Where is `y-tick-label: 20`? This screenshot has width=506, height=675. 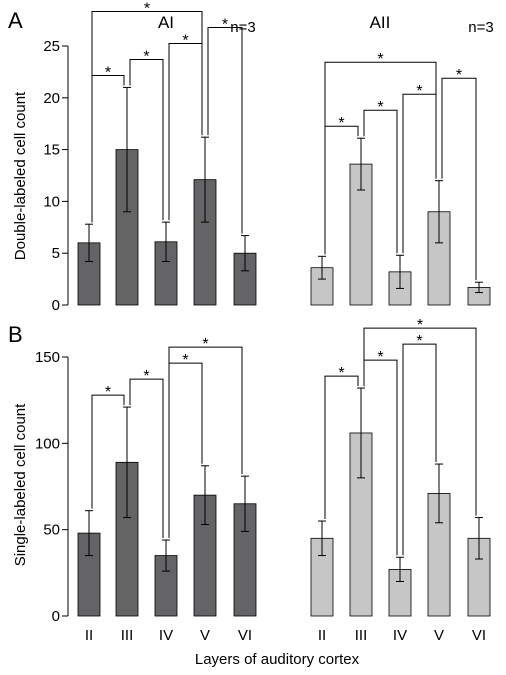 y-tick-label: 20 is located at coordinates (51, 98).